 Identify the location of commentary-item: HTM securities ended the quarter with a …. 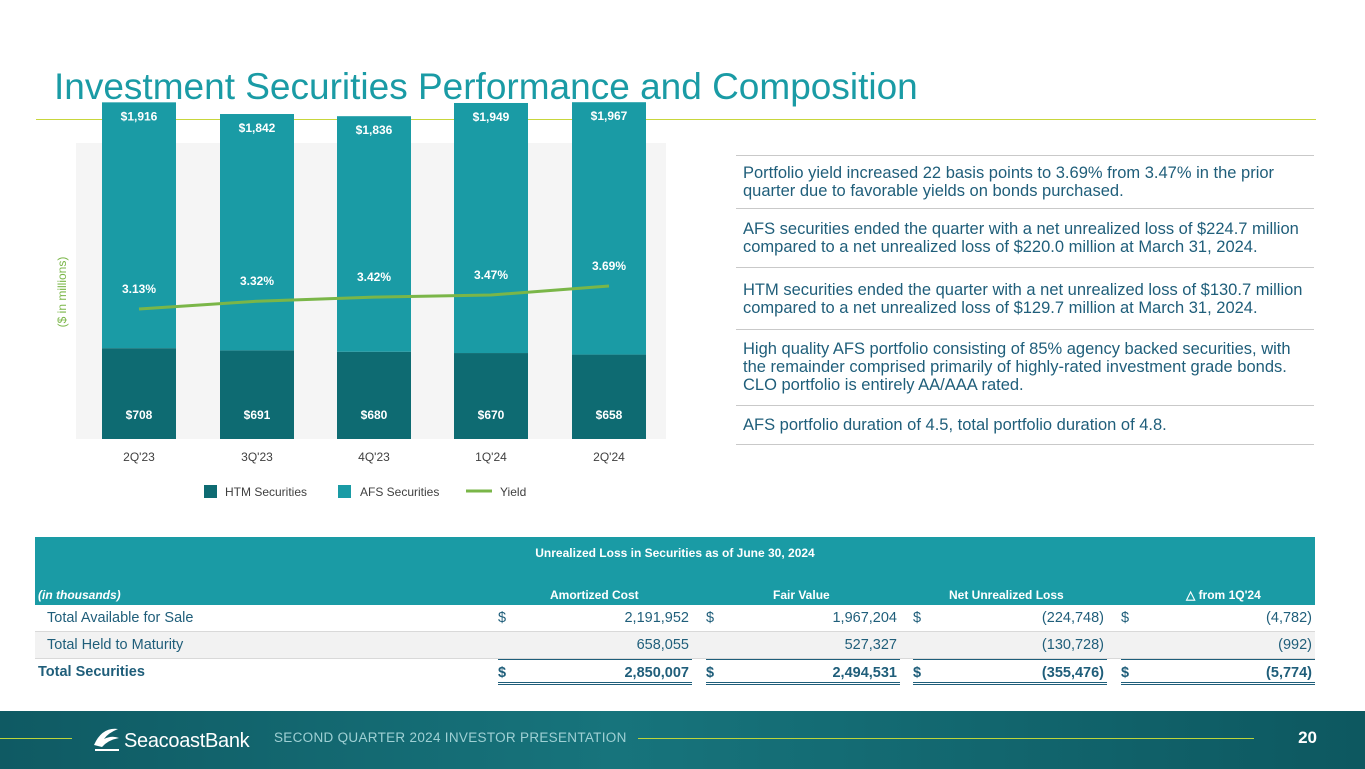
(1025, 298).